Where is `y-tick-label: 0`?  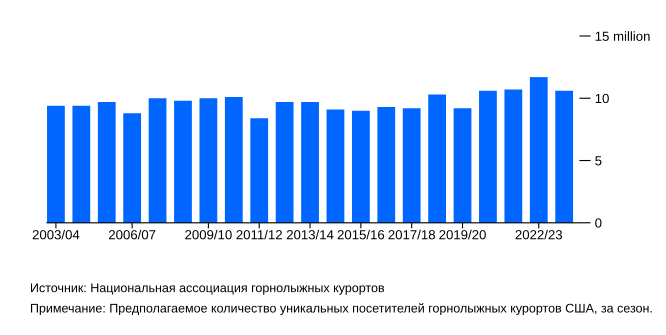 y-tick-label: 0 is located at coordinates (598, 223).